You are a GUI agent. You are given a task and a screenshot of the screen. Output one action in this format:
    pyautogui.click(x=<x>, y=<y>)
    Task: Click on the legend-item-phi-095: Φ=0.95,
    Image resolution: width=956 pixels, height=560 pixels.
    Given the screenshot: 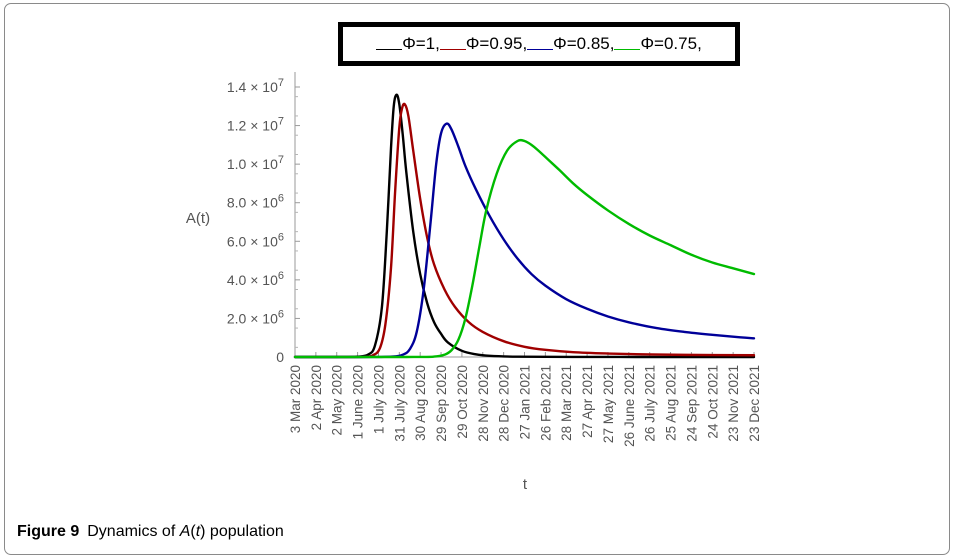 What is the action you would take?
    pyautogui.click(x=483, y=44)
    